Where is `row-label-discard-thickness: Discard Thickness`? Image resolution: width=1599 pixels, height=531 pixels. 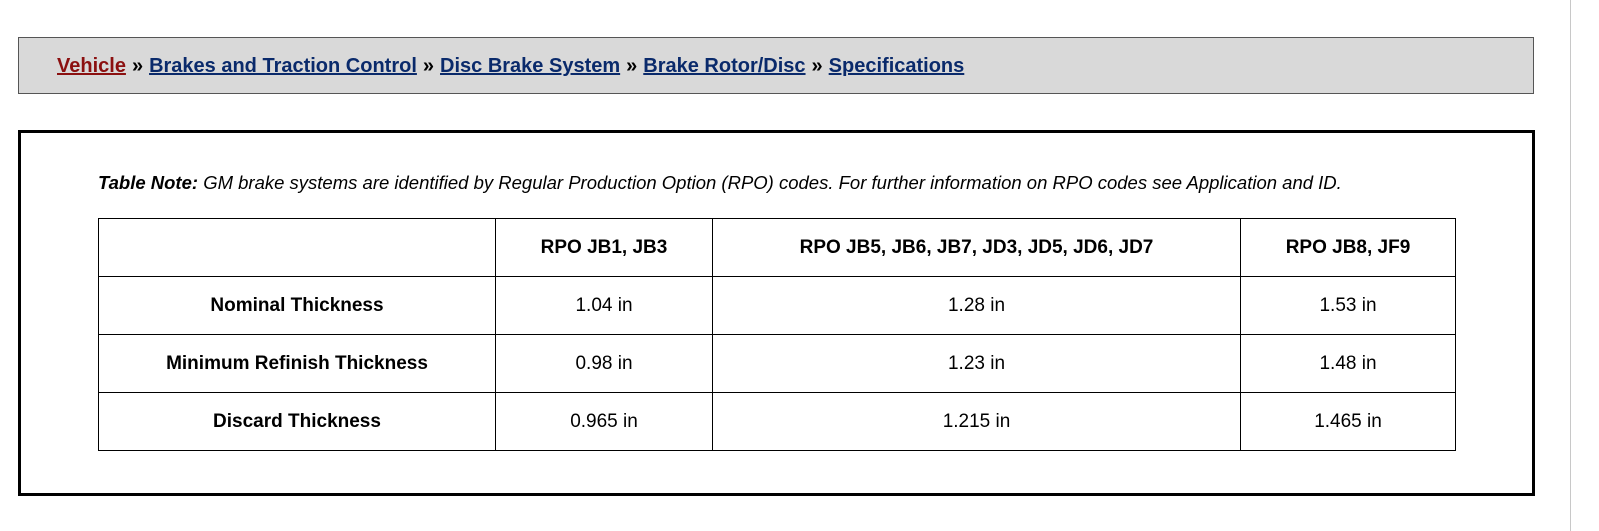 row-label-discard-thickness: Discard Thickness is located at coordinates (297, 421).